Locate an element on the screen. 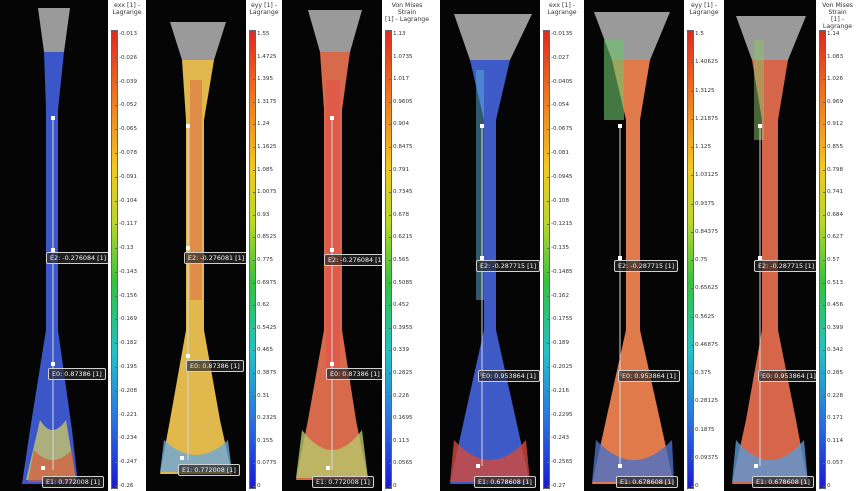 This screenshot has width=859, height=491. colorbar-tick-label: 0.0775 is located at coordinates (265, 463).